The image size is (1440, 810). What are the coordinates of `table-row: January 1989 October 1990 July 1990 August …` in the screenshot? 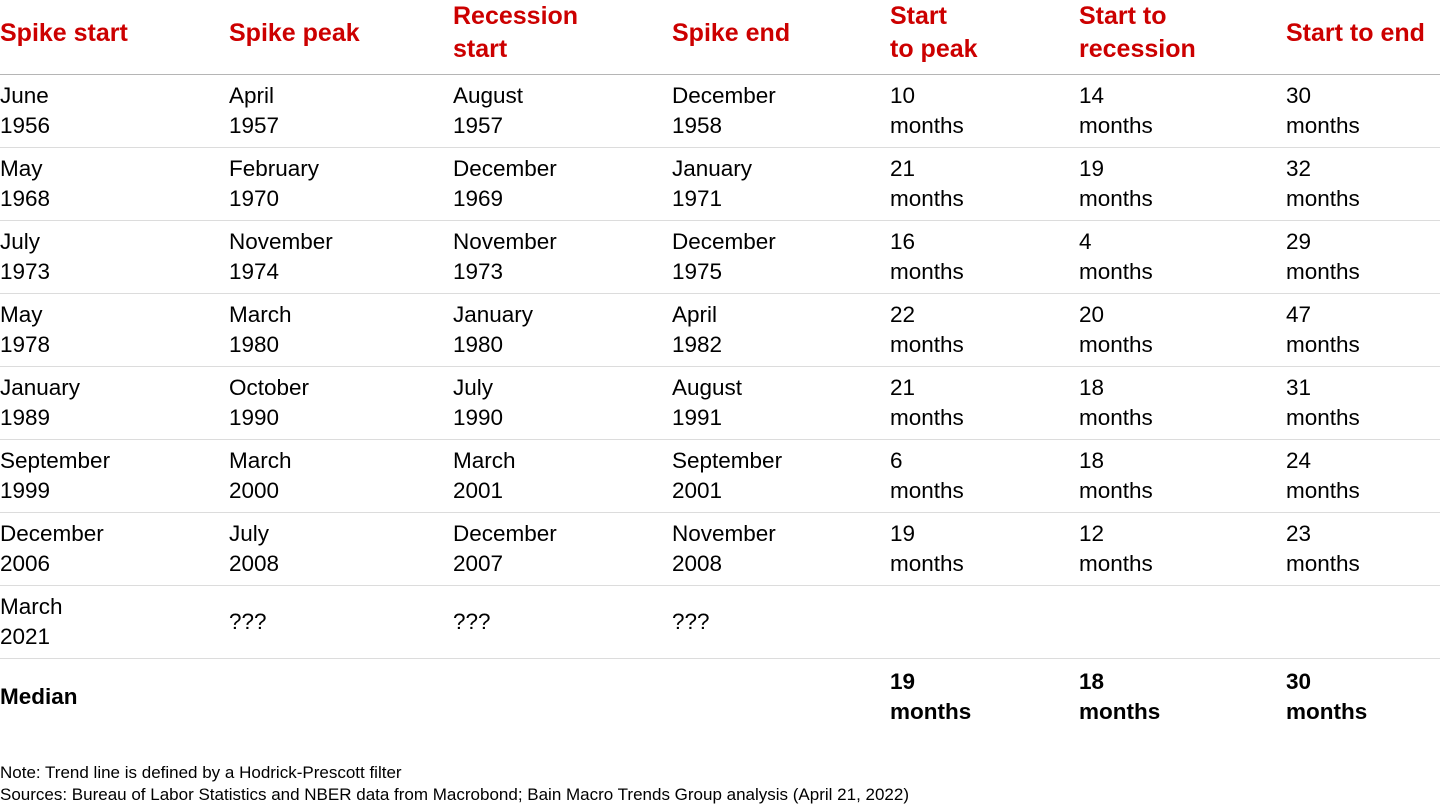 It's located at (720, 403).